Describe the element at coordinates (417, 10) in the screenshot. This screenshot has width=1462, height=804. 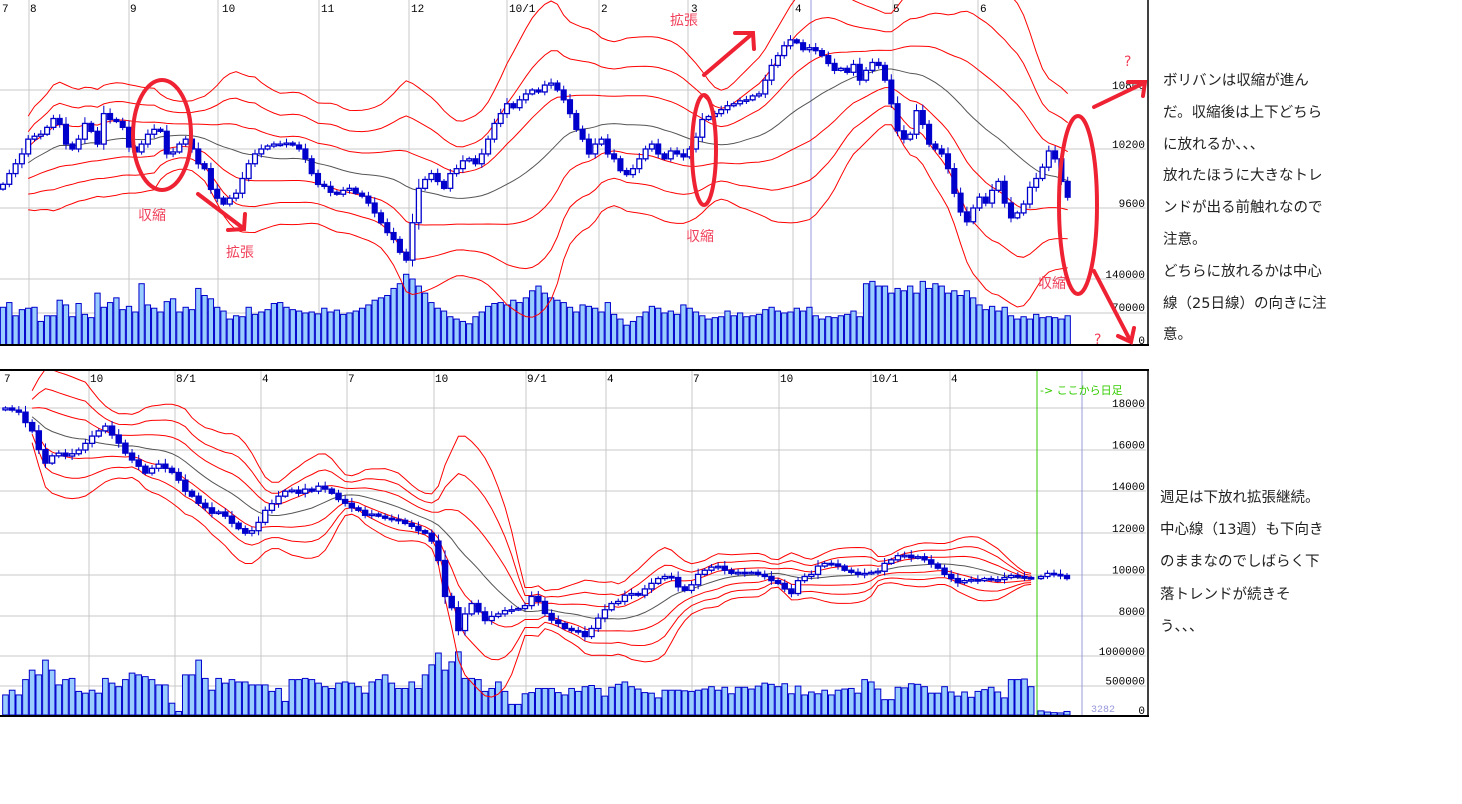
I see `date-tick-label: 12` at that location.